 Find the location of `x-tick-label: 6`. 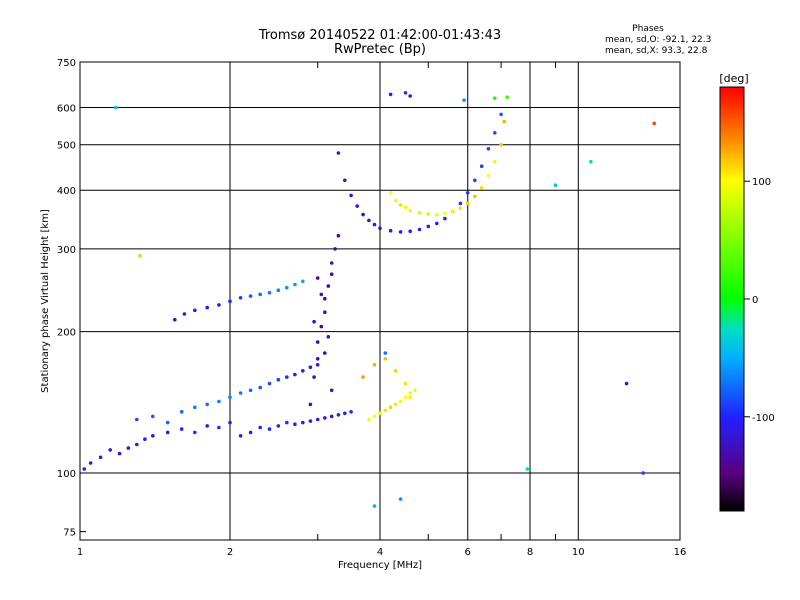

x-tick-label: 6 is located at coordinates (468, 552).